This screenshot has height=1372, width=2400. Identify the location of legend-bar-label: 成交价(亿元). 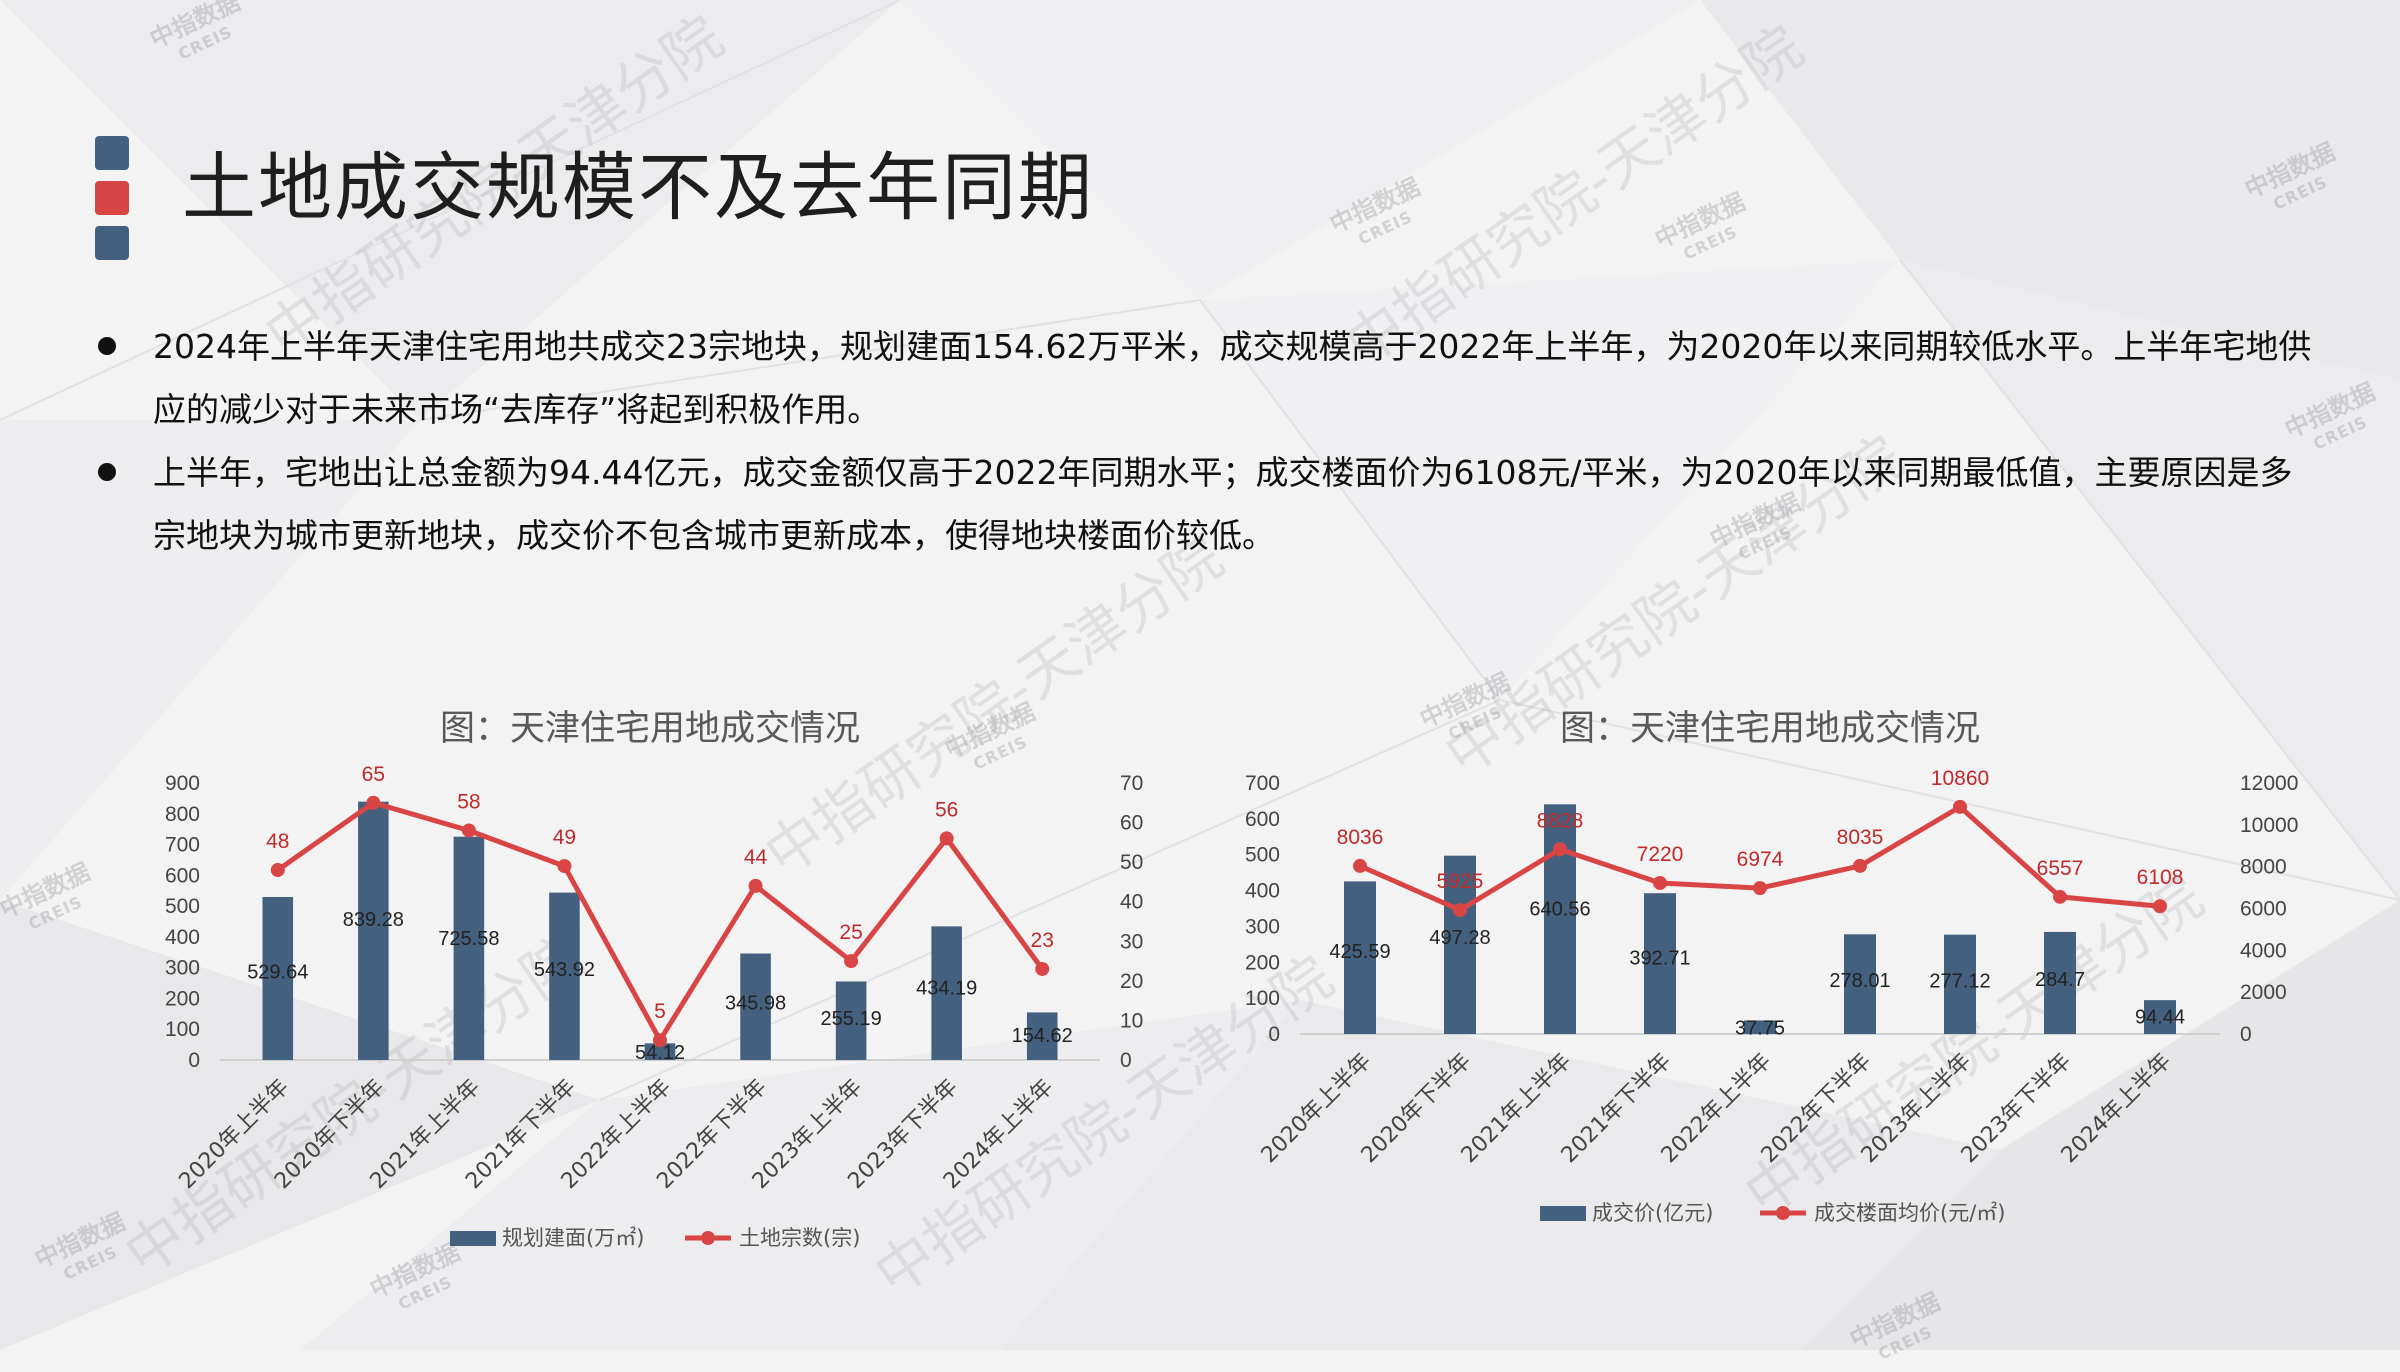
(1652, 1213).